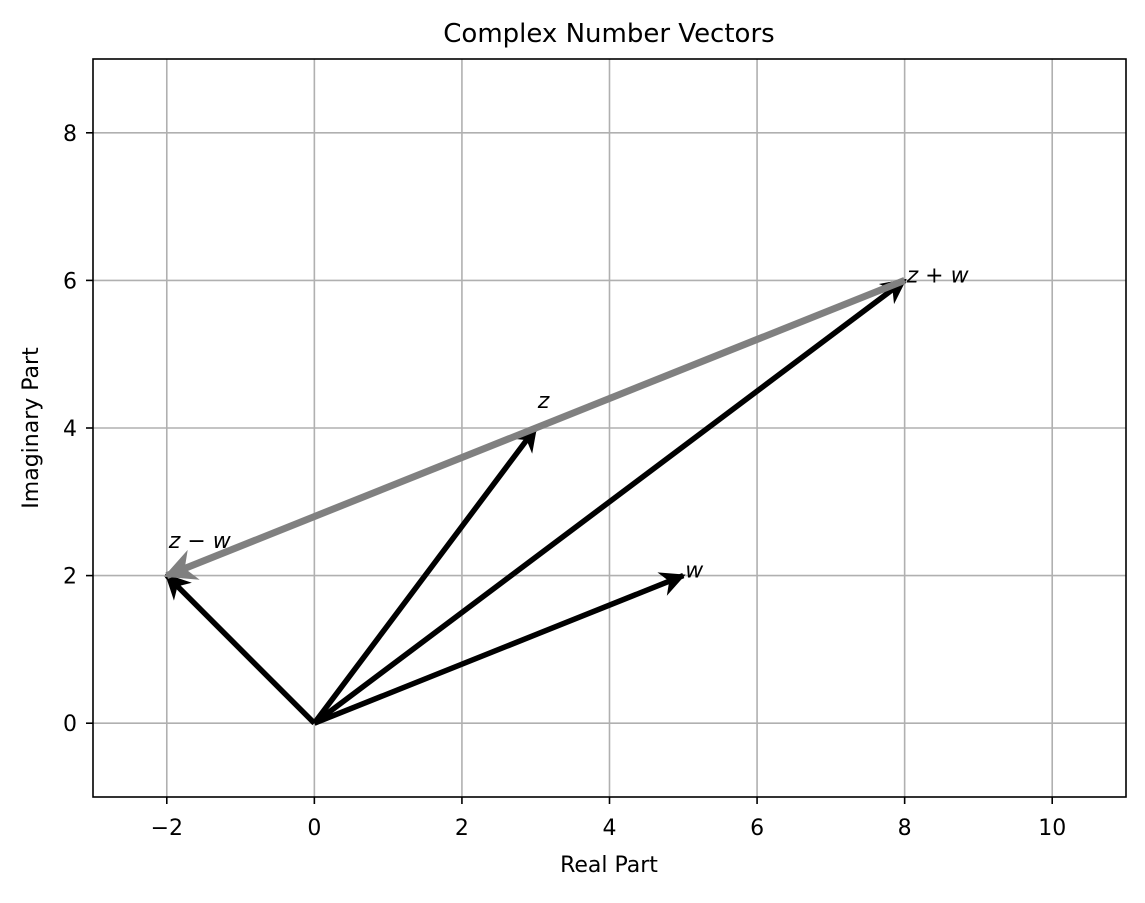 The width and height of the screenshot is (1145, 903). What do you see at coordinates (905, 828) in the screenshot?
I see `x-tick-label: 8` at bounding box center [905, 828].